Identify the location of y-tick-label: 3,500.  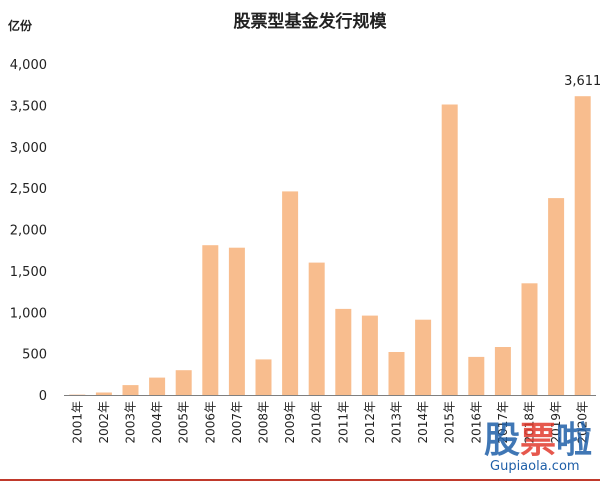
(28, 106).